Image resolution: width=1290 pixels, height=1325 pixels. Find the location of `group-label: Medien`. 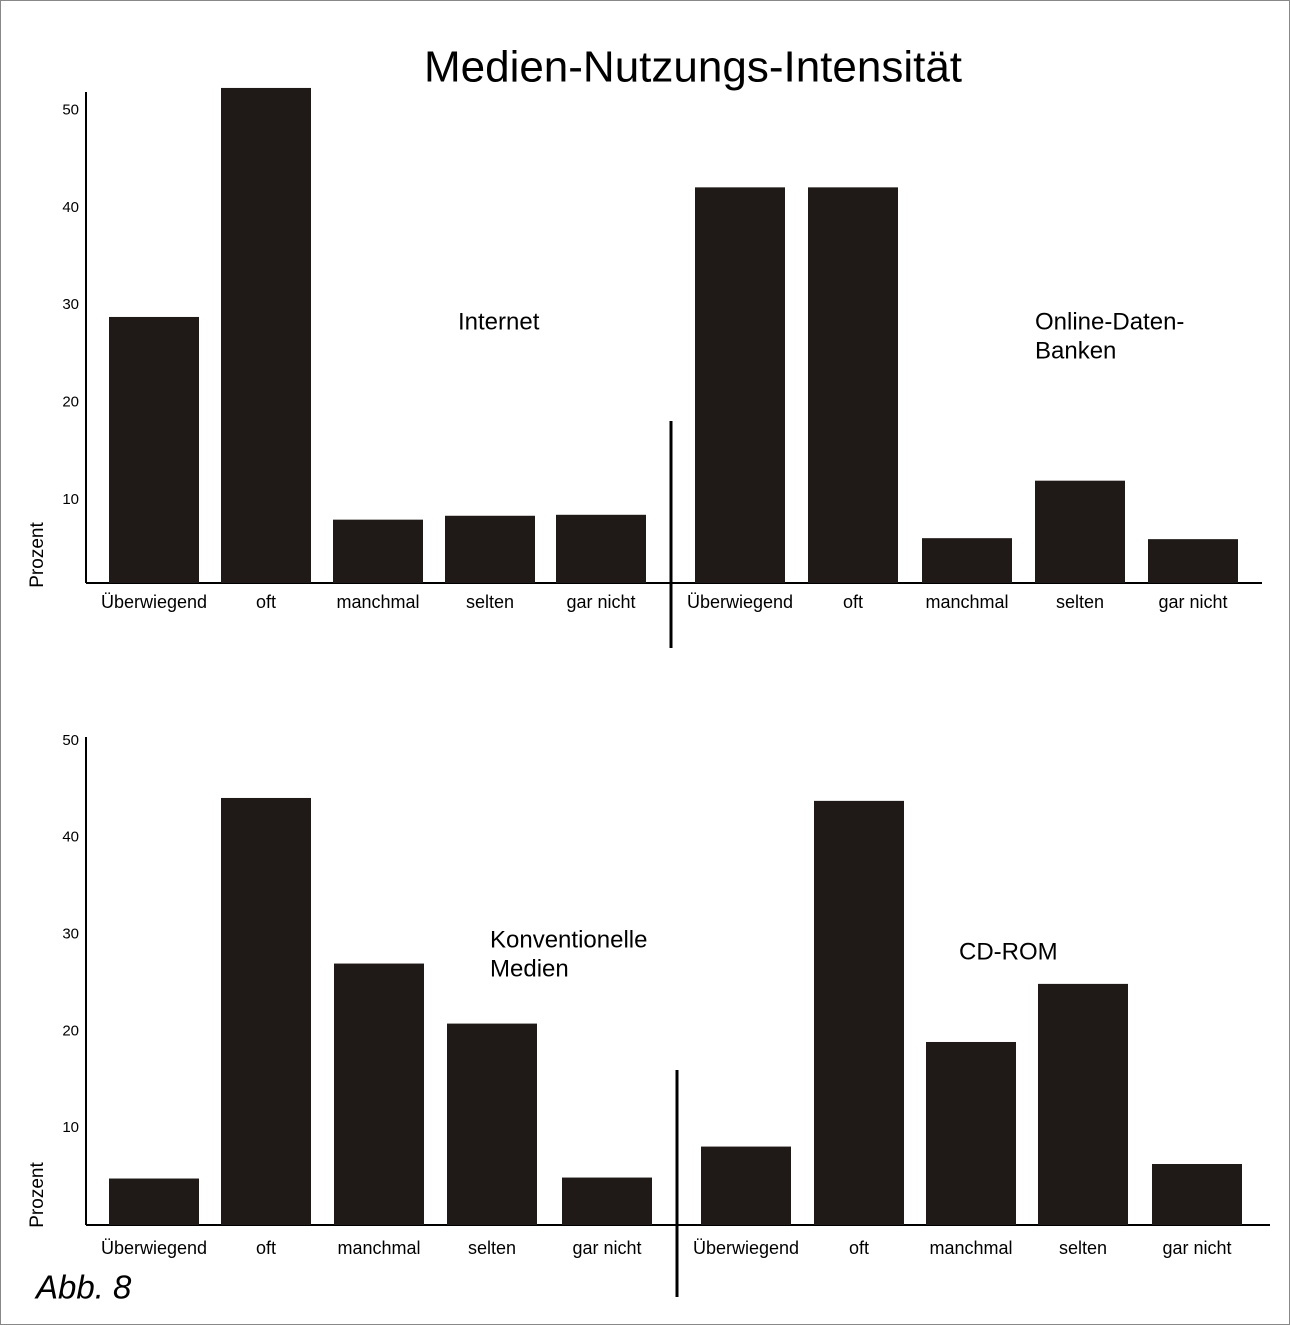

group-label: Medien is located at coordinates (529, 968).